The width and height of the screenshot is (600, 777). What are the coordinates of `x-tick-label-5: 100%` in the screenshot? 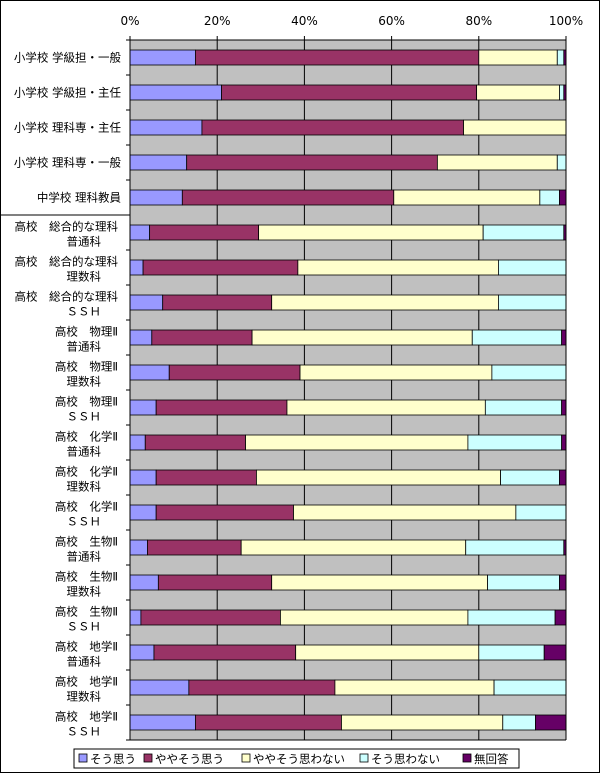 It's located at (566, 21).